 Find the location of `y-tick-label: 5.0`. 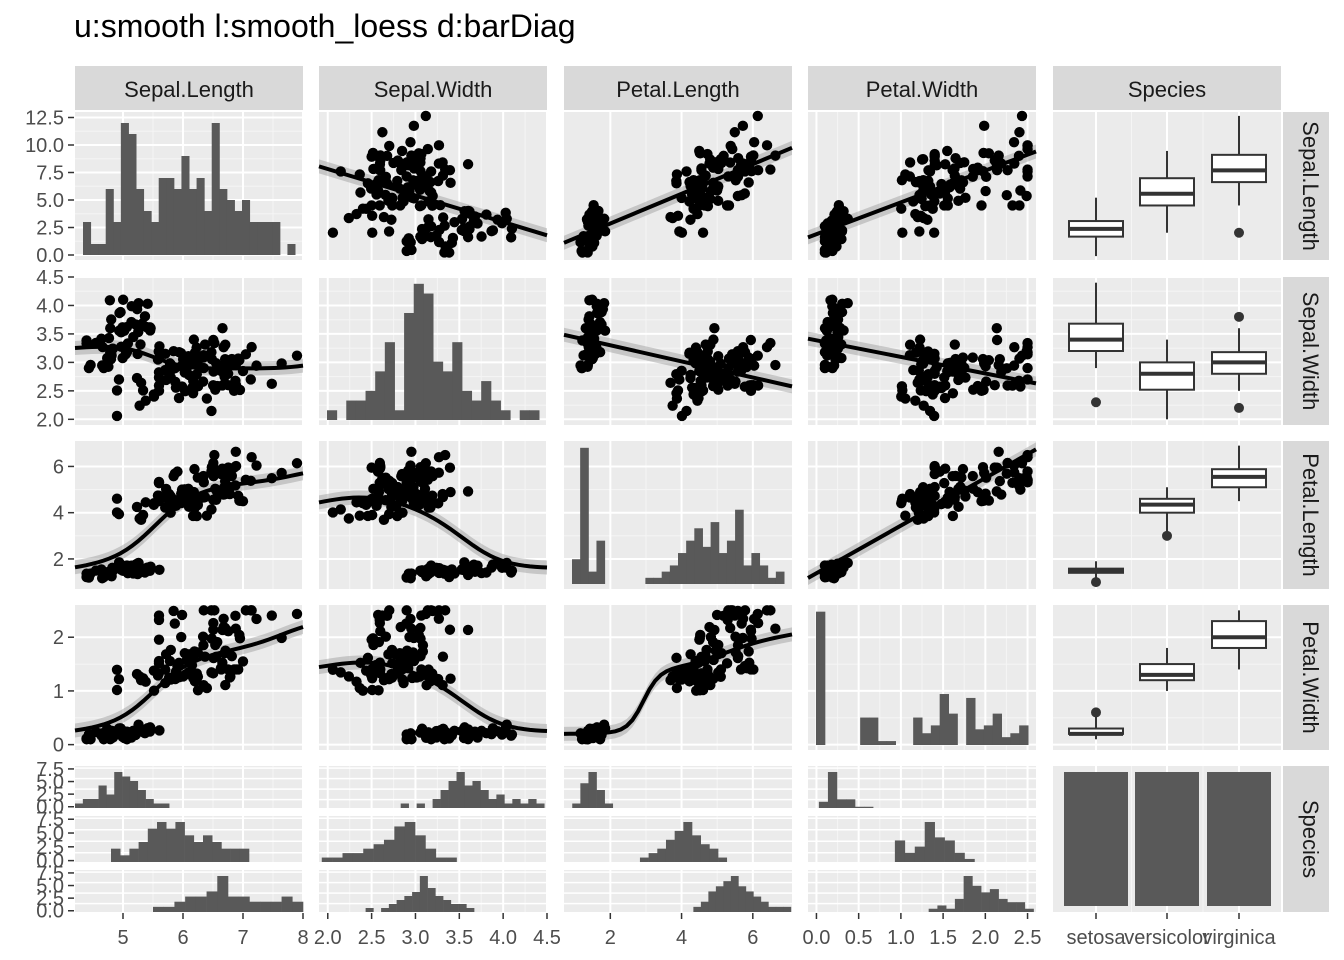

y-tick-label: 5.0 is located at coordinates (50, 201).